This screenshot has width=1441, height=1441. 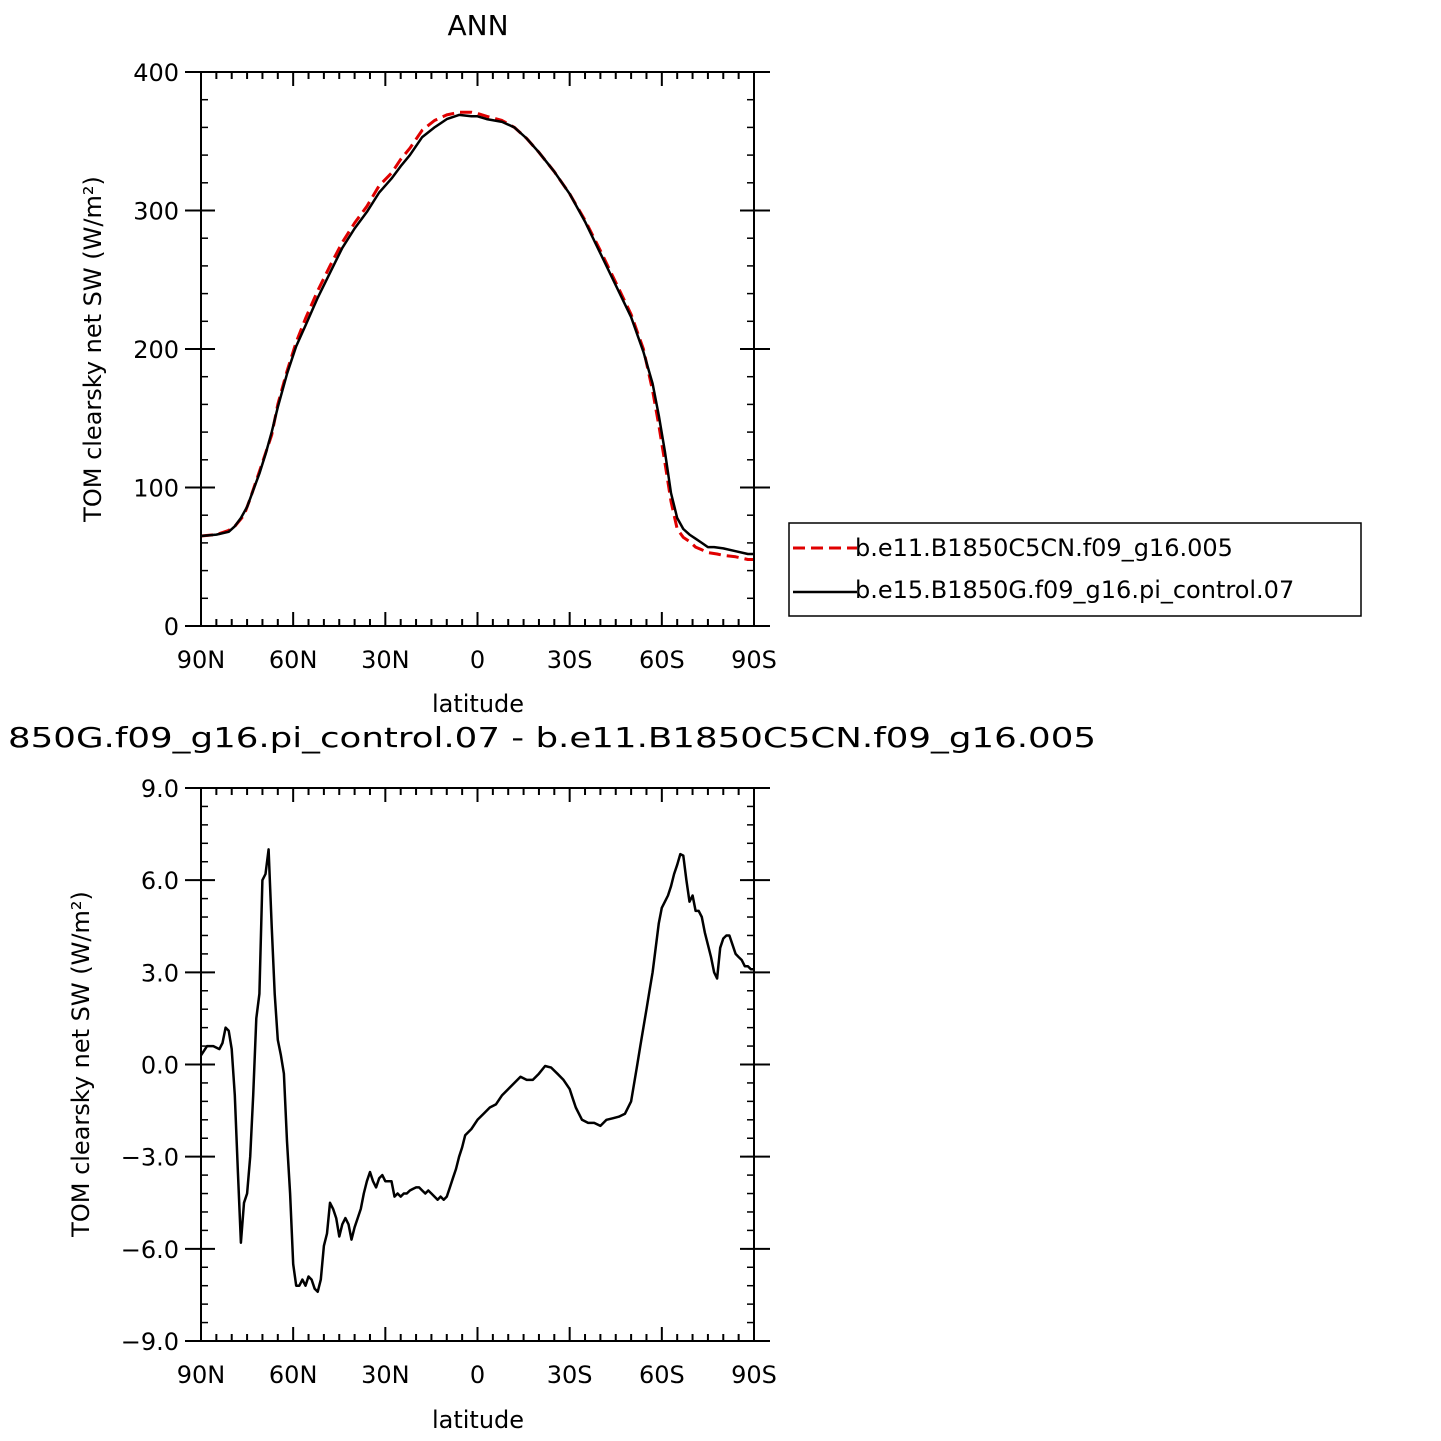 What do you see at coordinates (156, 350) in the screenshot?
I see `top-y-tick-label: 200` at bounding box center [156, 350].